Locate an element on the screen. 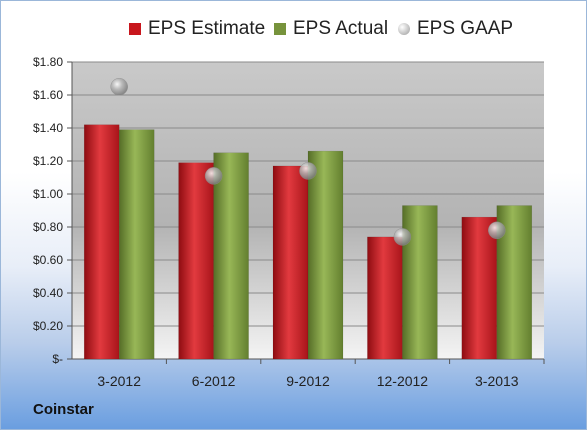 The width and height of the screenshot is (587, 430). legend-swatch-eps-gaap is located at coordinates (404, 29).